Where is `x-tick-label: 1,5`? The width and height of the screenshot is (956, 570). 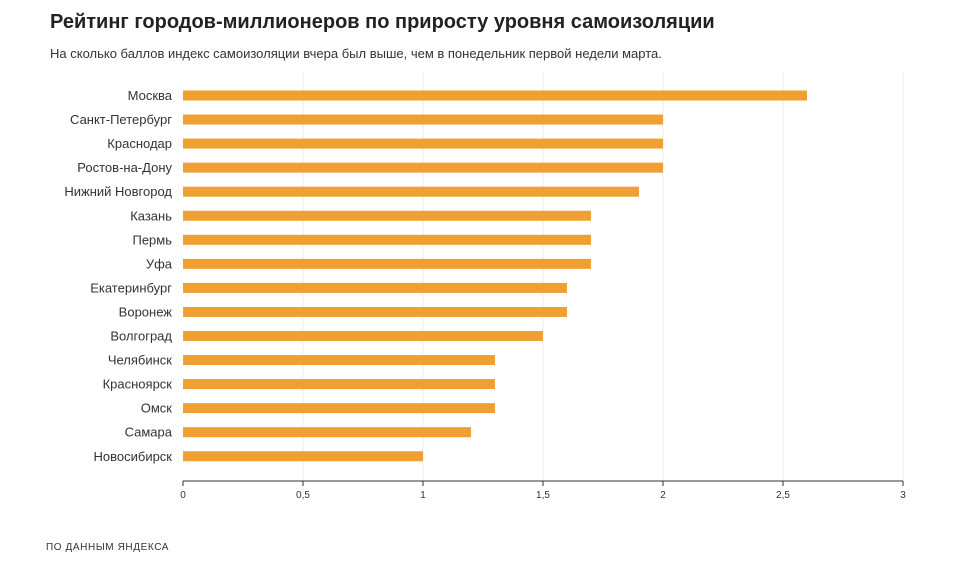 x-tick-label: 1,5 is located at coordinates (543, 495).